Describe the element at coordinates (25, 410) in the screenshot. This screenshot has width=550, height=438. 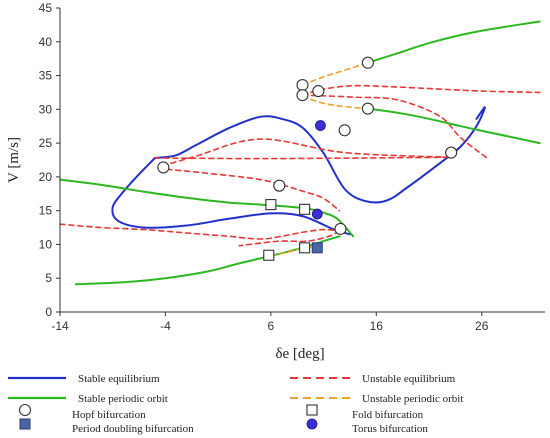
I see `legend-hopf-swatch` at that location.